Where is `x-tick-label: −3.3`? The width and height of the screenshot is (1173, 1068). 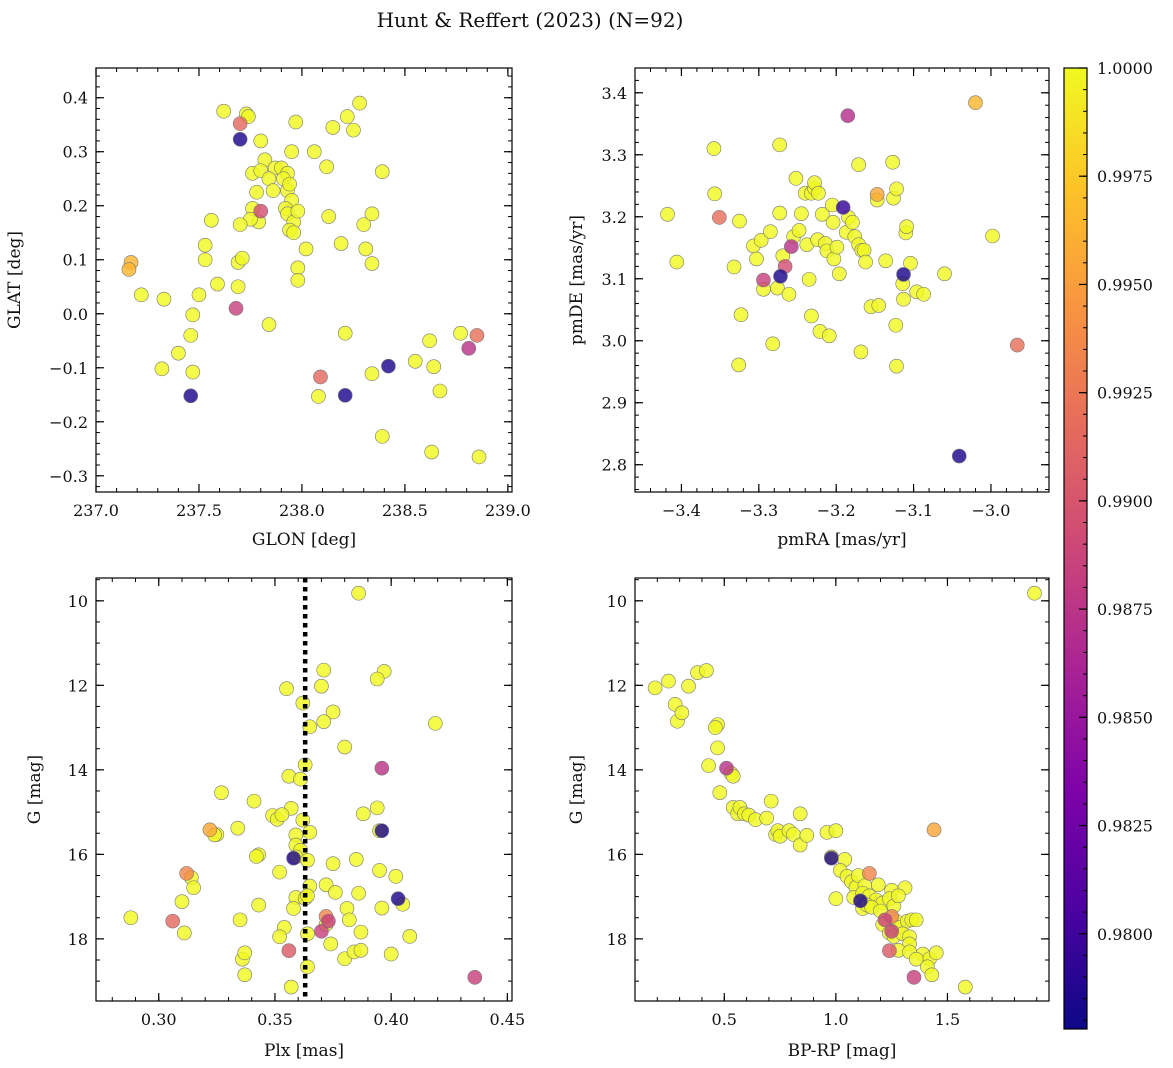
x-tick-label: −3.3 is located at coordinates (758, 510).